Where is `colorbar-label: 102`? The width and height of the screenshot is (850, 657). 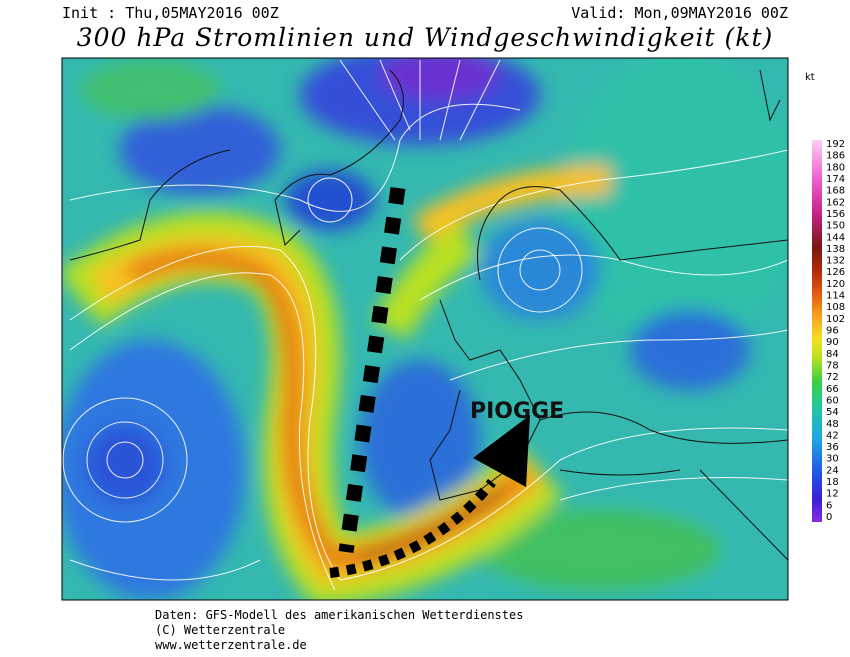 colorbar-label: 102 is located at coordinates (835, 319).